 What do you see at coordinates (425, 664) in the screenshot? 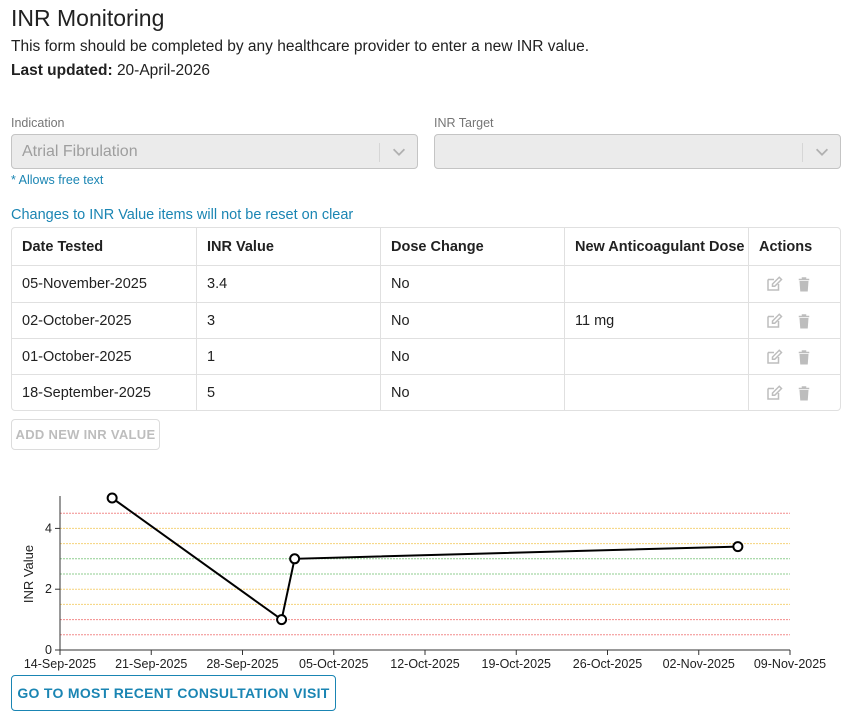
I see `x-tick-label: 12-Oct-2025` at bounding box center [425, 664].